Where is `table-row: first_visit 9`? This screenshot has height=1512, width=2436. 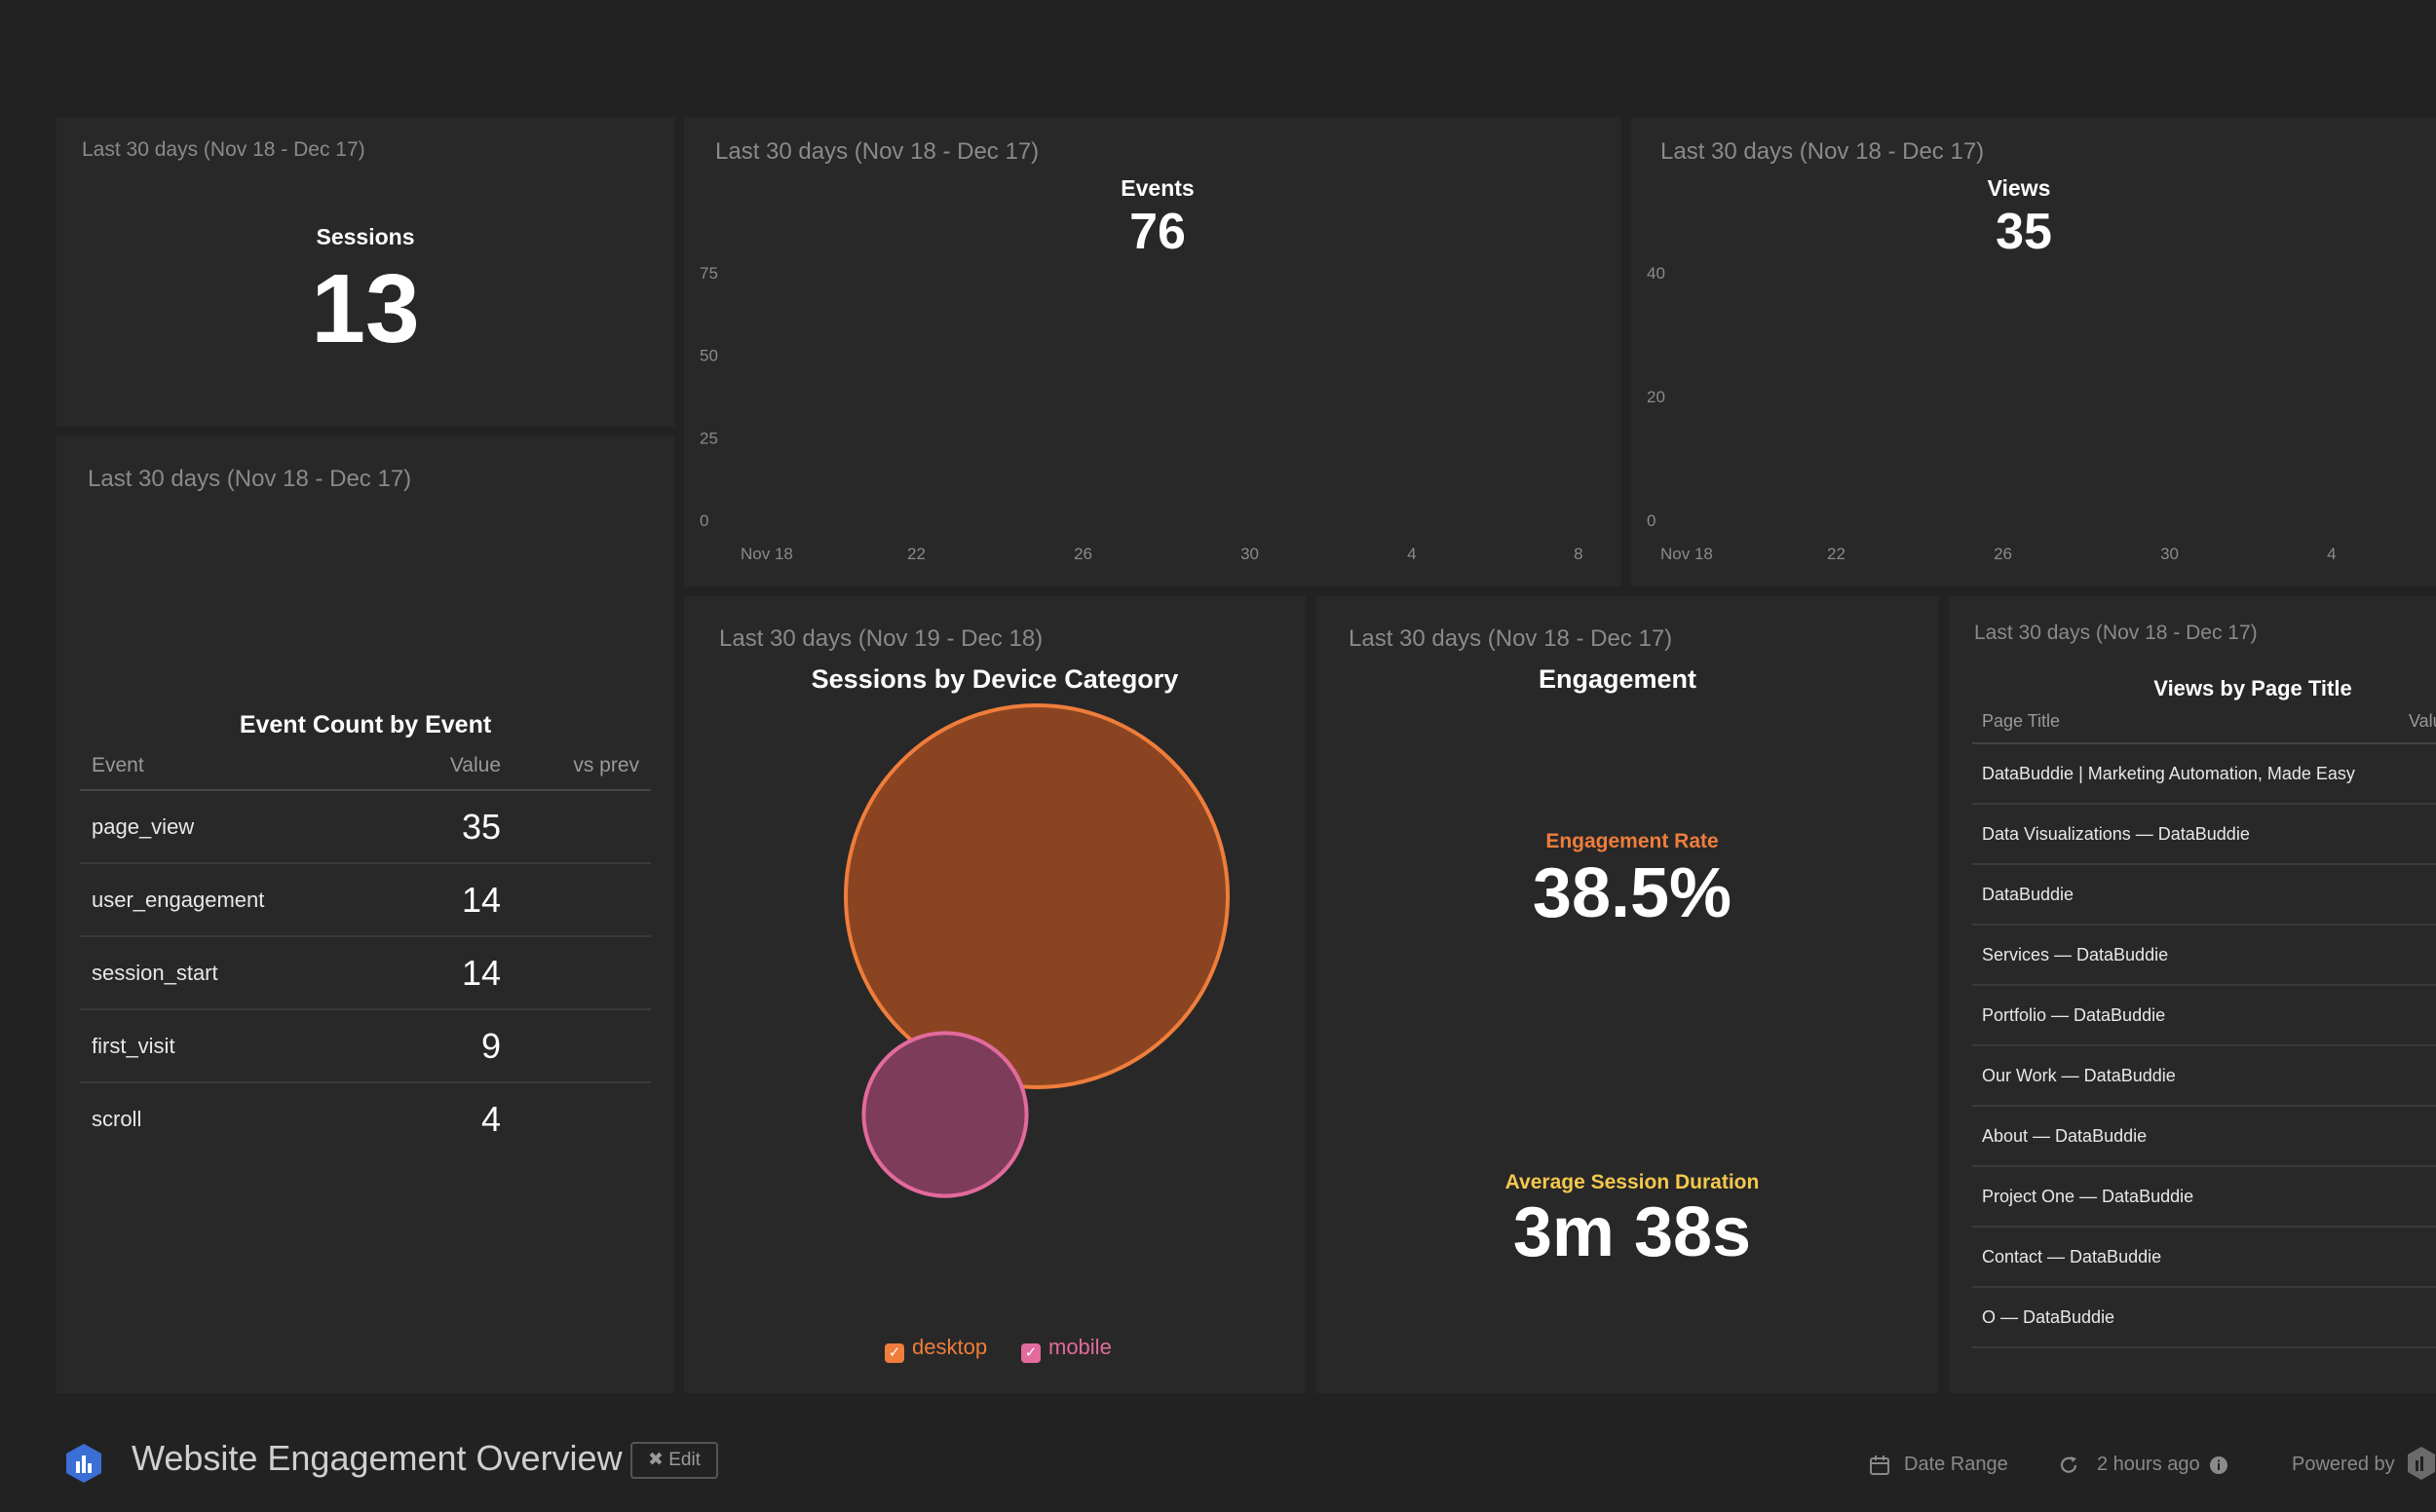 table-row: first_visit 9 is located at coordinates (365, 1046).